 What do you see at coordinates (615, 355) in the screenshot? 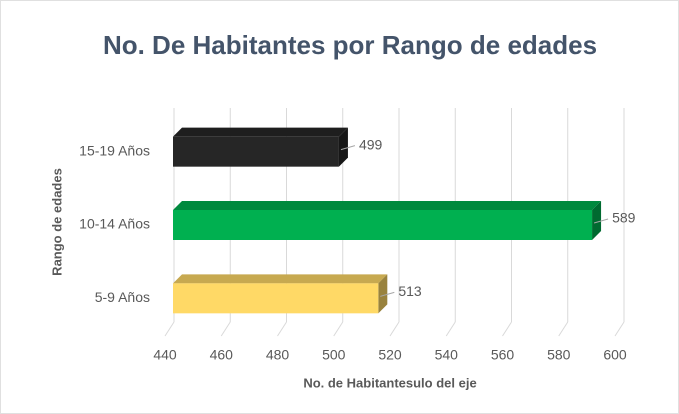
I see `x-tick-label: 600` at bounding box center [615, 355].